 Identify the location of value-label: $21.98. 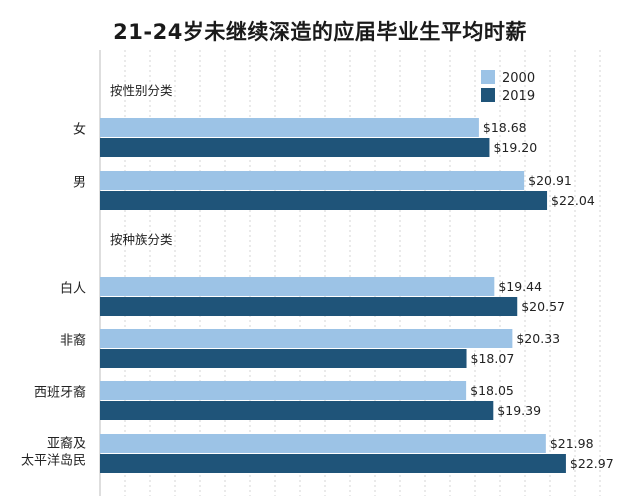
(572, 443).